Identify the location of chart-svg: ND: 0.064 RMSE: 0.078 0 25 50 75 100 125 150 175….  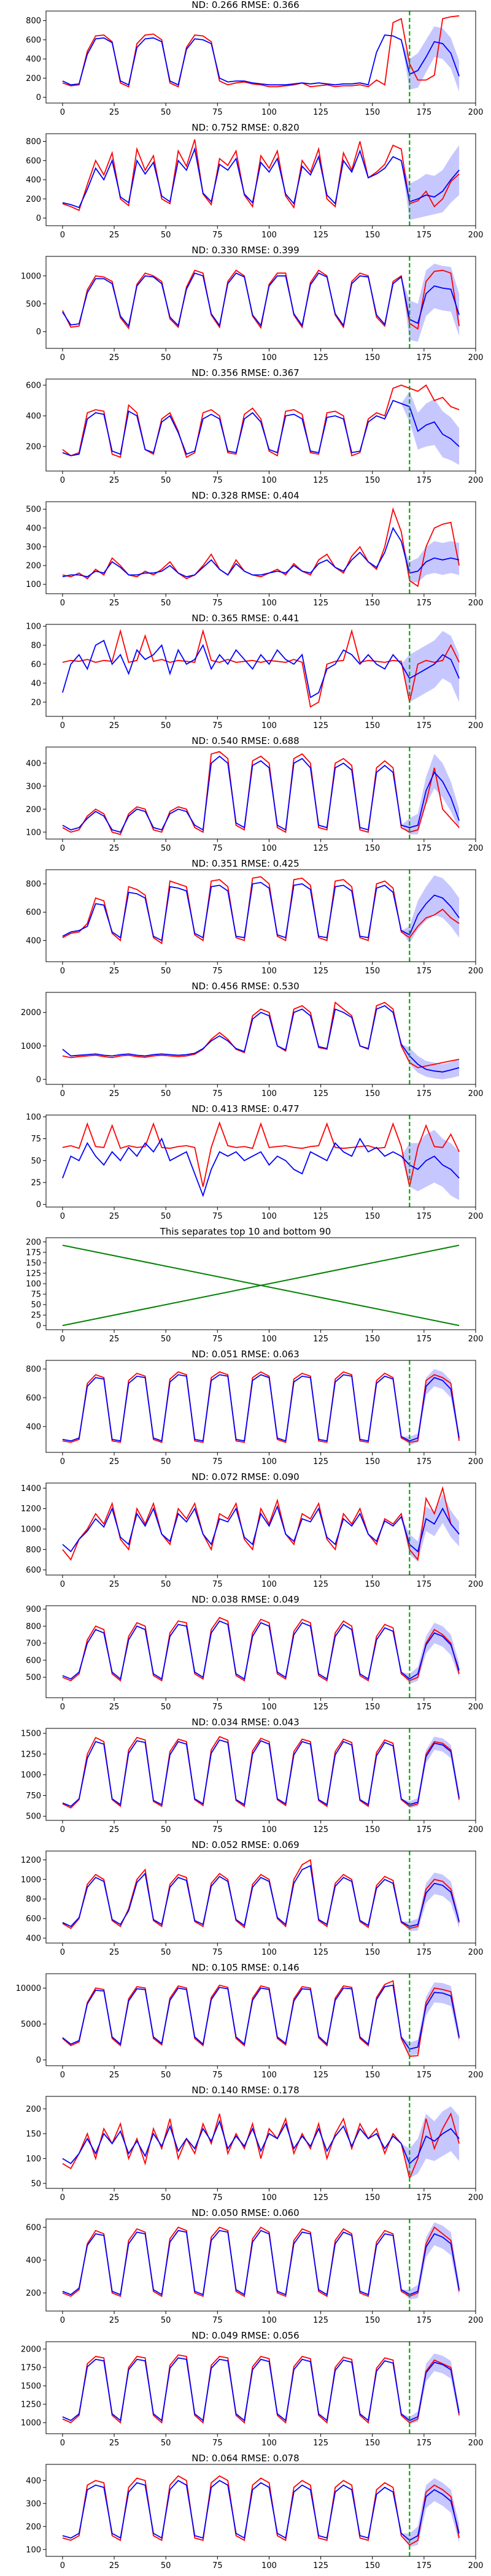
(255, 2511).